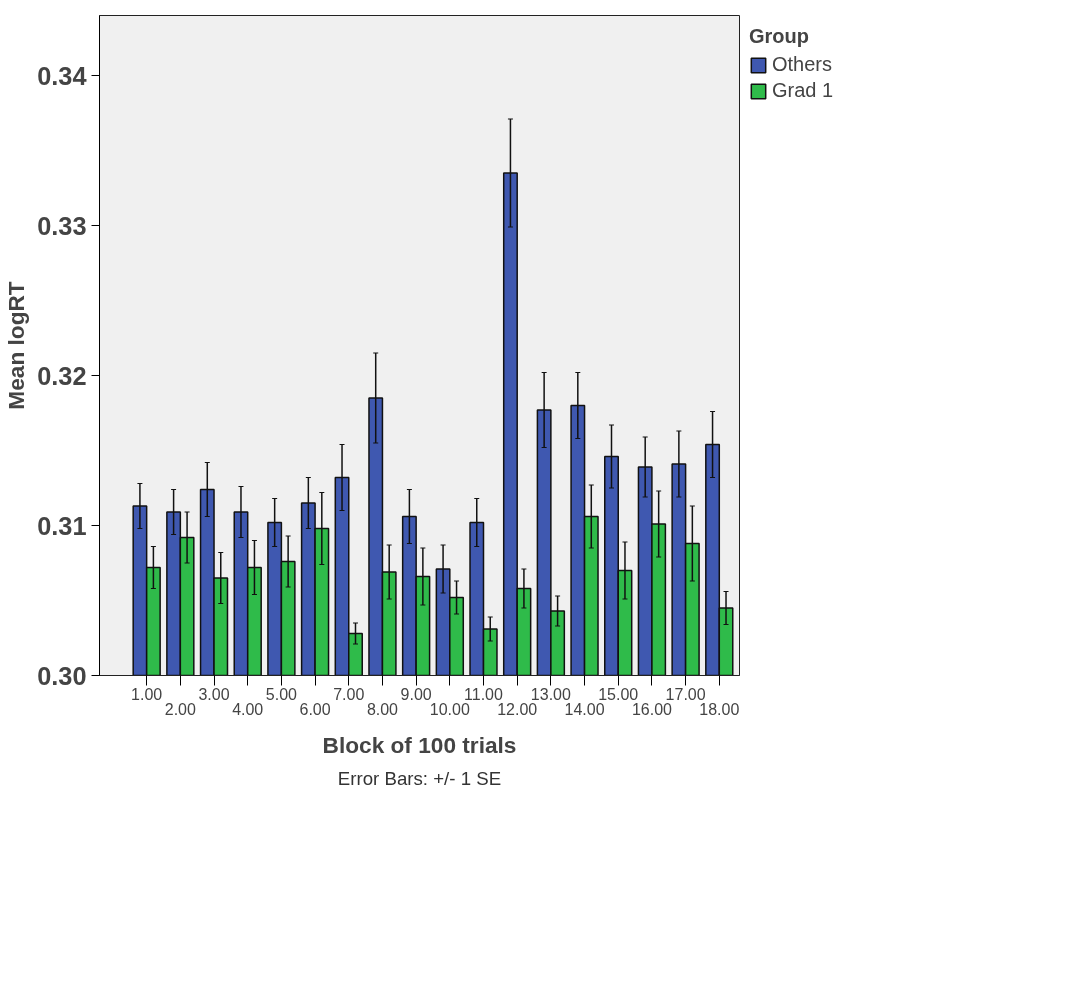 The image size is (1079, 993). Describe the element at coordinates (484, 694) in the screenshot. I see `x-tick-label: 11.00` at that location.